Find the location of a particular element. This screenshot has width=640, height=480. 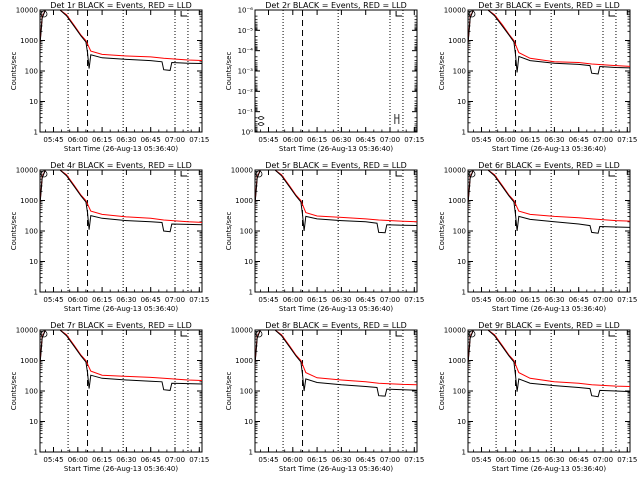

y-tick-label: 10⁻⁶ is located at coordinates (246, 11).